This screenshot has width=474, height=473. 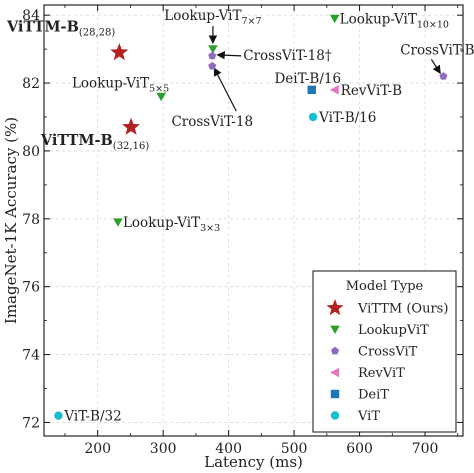 I want to click on legend-label-deit: DeiT, so click(x=373, y=395).